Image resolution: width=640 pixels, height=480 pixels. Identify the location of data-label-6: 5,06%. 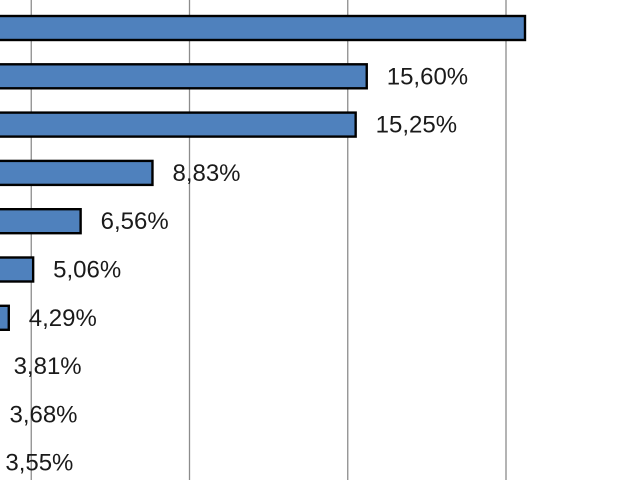
(87, 270).